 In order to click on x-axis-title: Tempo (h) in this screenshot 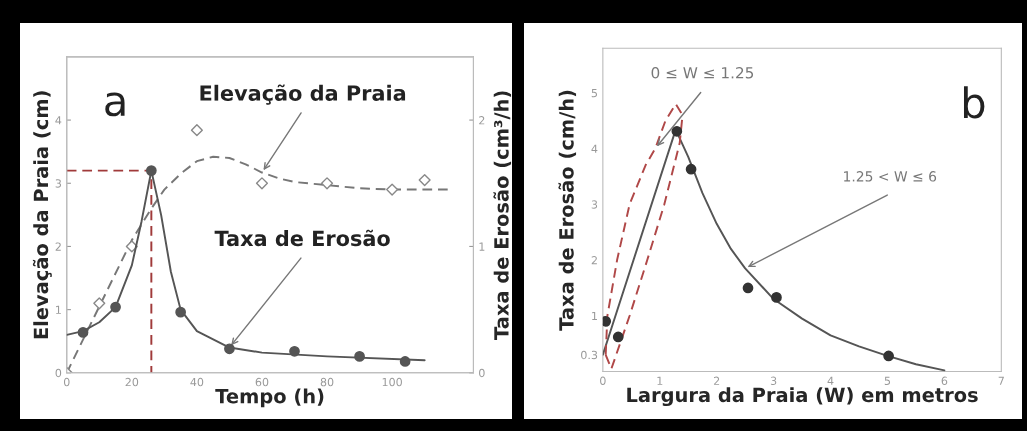, I will do `click(269, 398)`.